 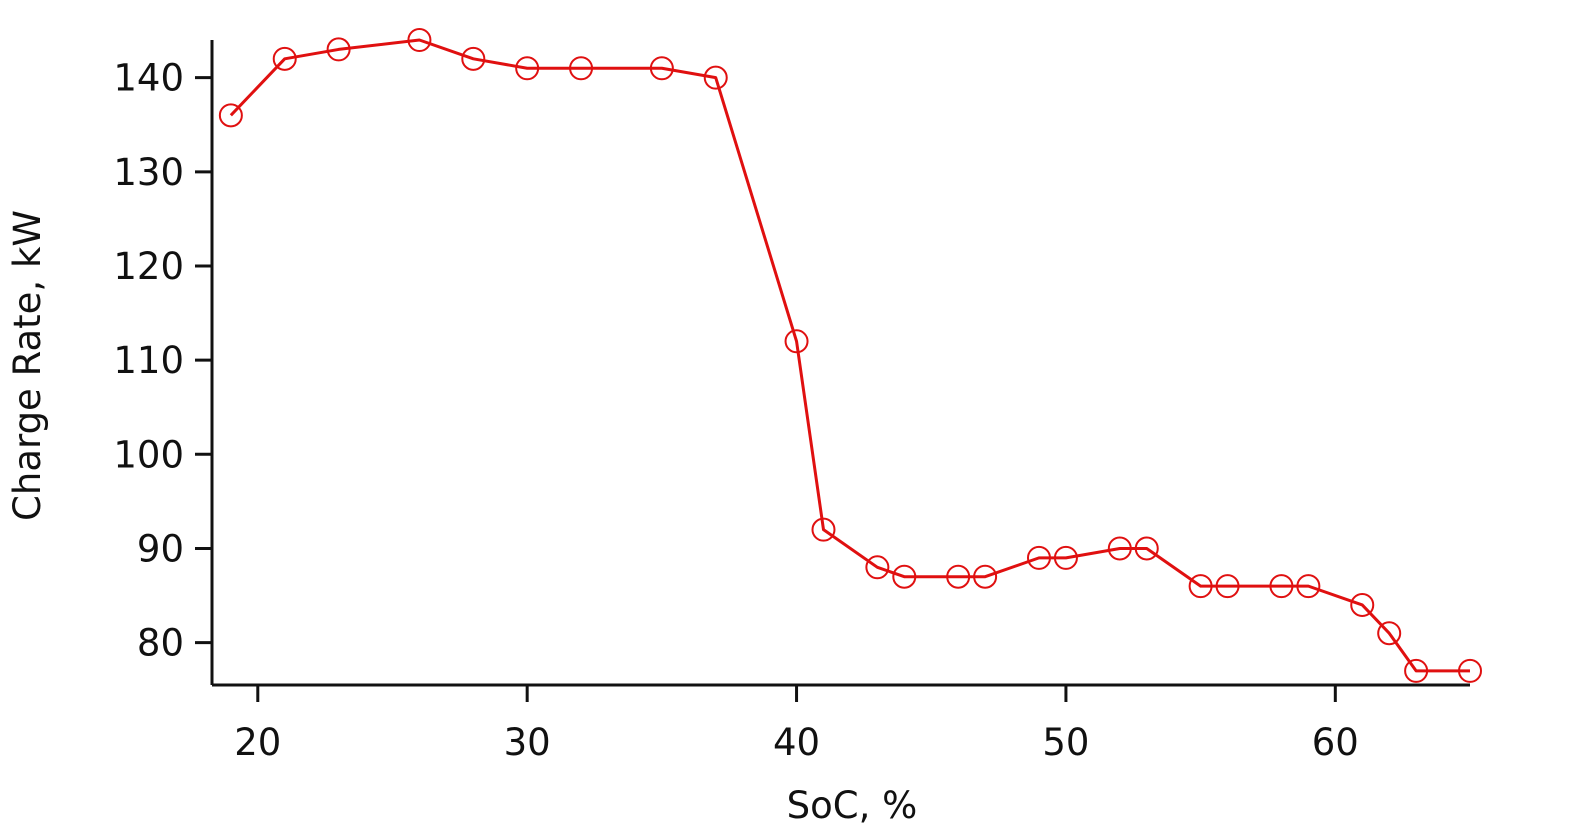 I want to click on y-tick-label: 100, so click(x=148, y=454).